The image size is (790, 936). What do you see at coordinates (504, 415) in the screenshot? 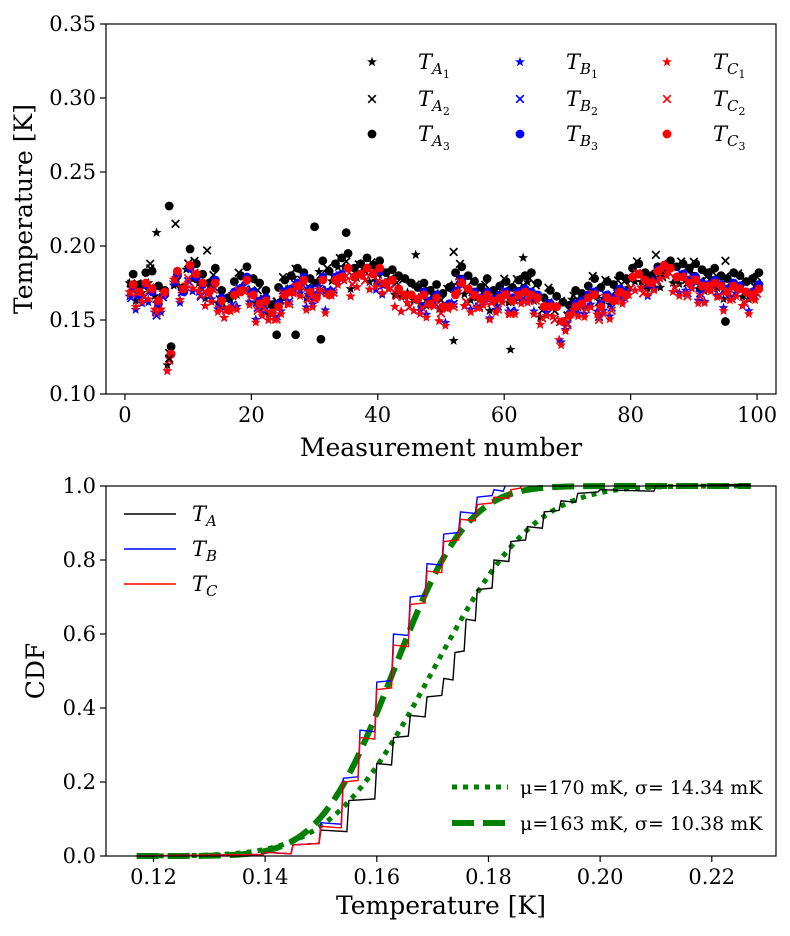
I see `x-tick-label: 60` at bounding box center [504, 415].